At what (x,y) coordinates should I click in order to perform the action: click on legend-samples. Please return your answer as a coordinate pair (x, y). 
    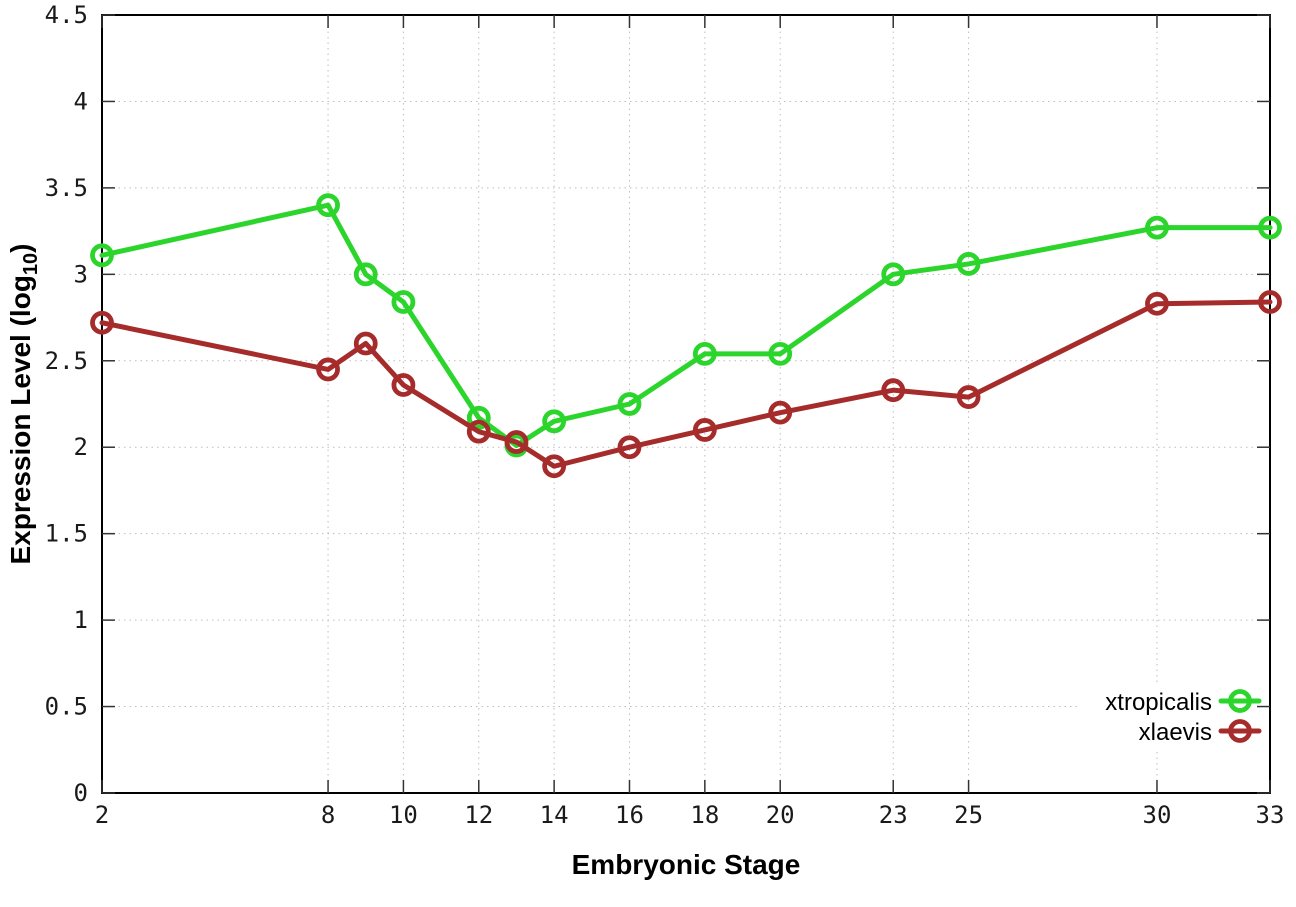
    Looking at the image, I should click on (1240, 716).